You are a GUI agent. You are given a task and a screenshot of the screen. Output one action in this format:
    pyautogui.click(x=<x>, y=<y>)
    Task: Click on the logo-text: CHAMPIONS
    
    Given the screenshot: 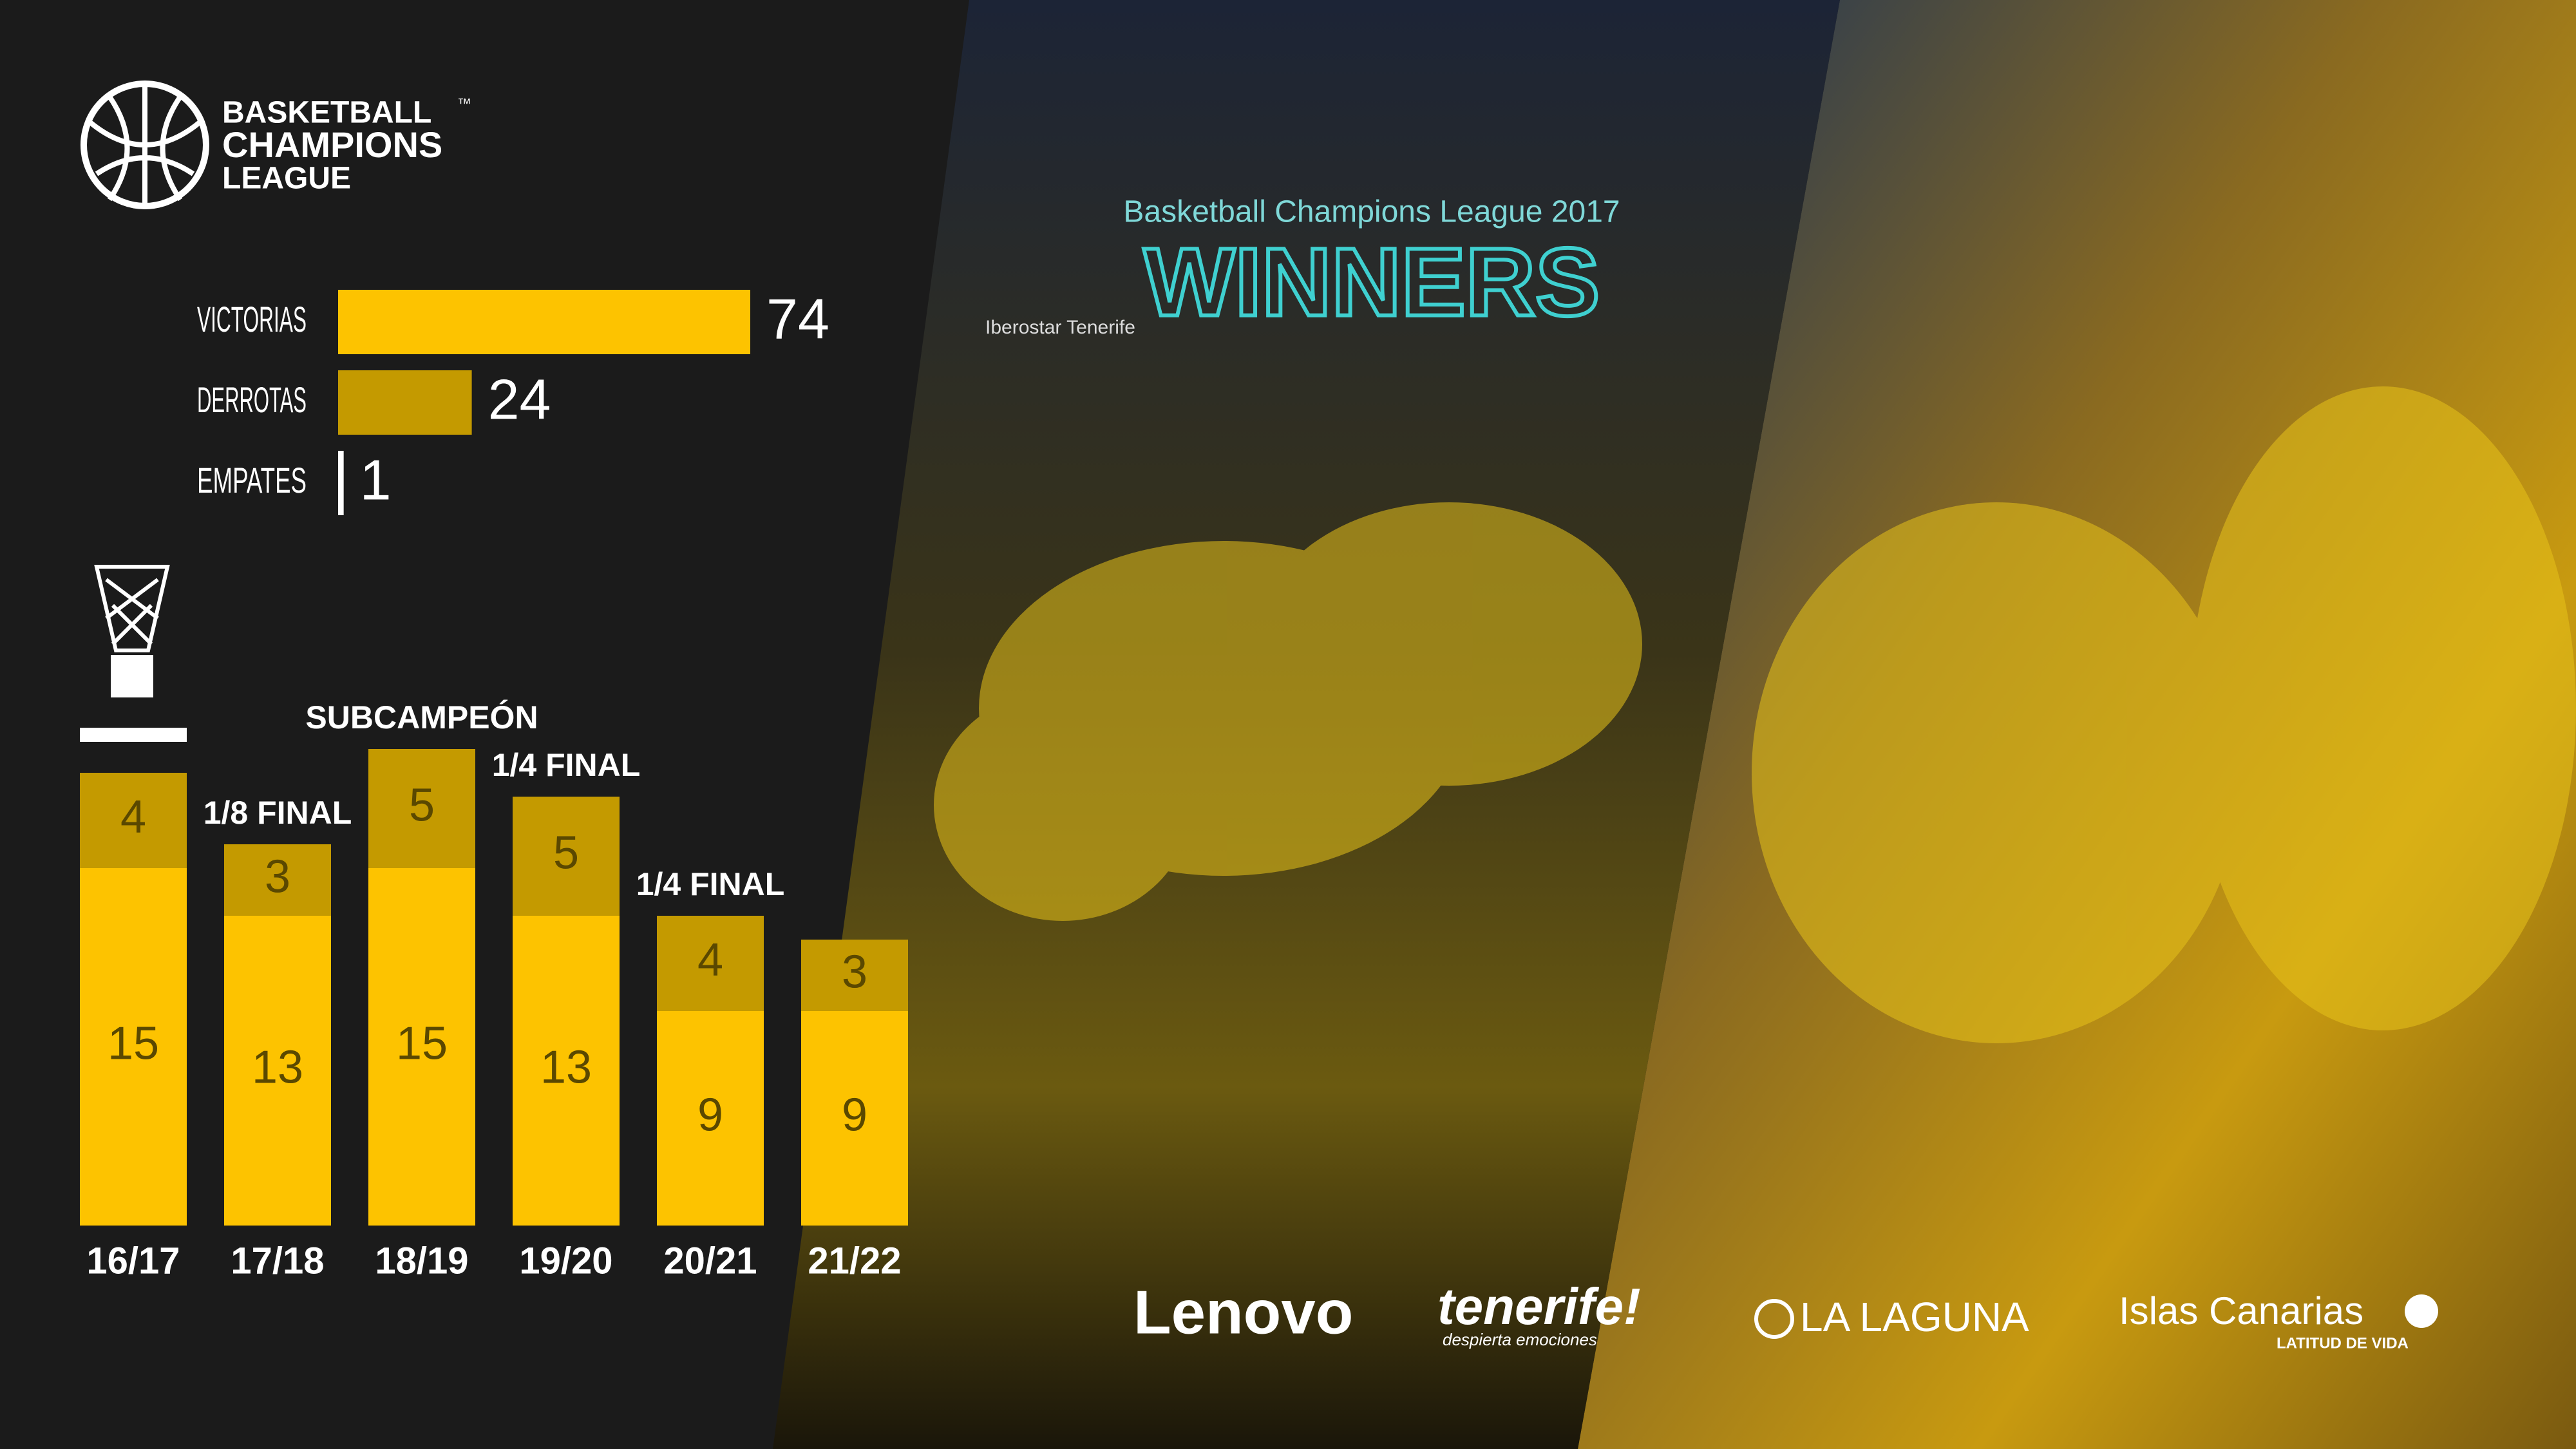 What is the action you would take?
    pyautogui.click(x=332, y=144)
    